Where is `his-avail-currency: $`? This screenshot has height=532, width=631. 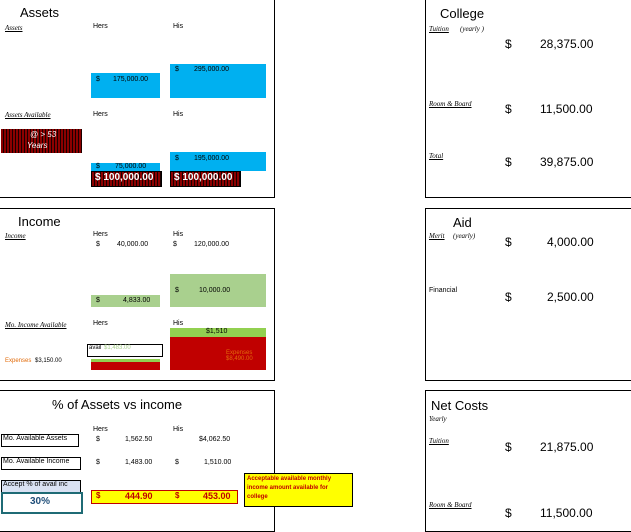
his-avail-currency: $ is located at coordinates (177, 158).